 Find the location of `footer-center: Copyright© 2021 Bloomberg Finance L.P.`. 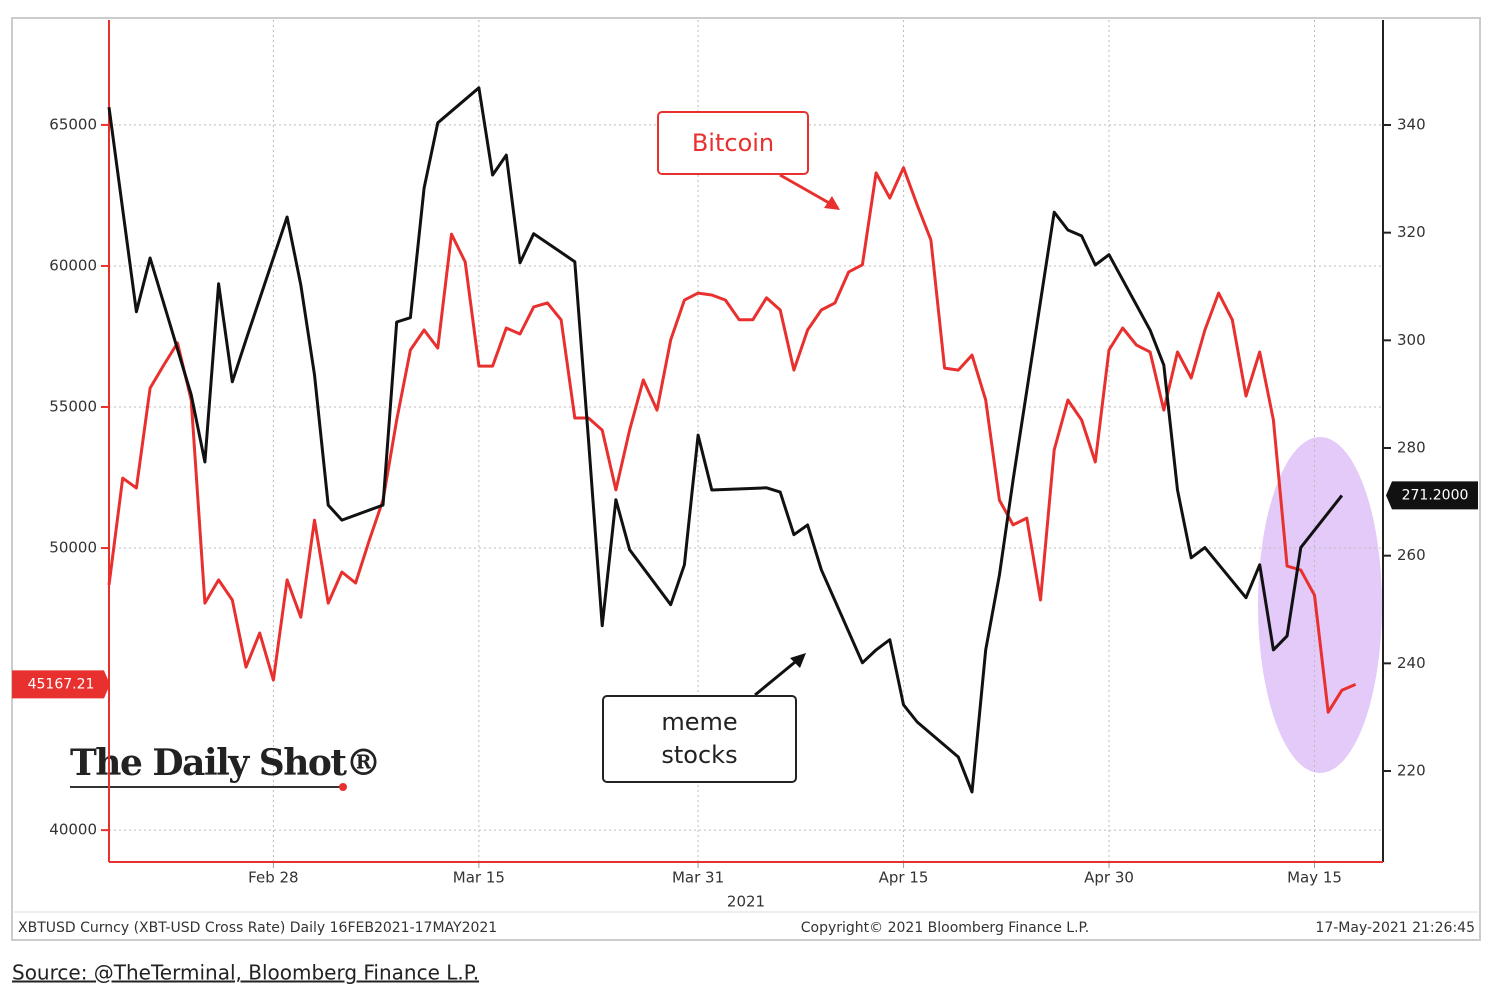

footer-center: Copyright© 2021 Bloomberg Finance L.P. is located at coordinates (945, 928).